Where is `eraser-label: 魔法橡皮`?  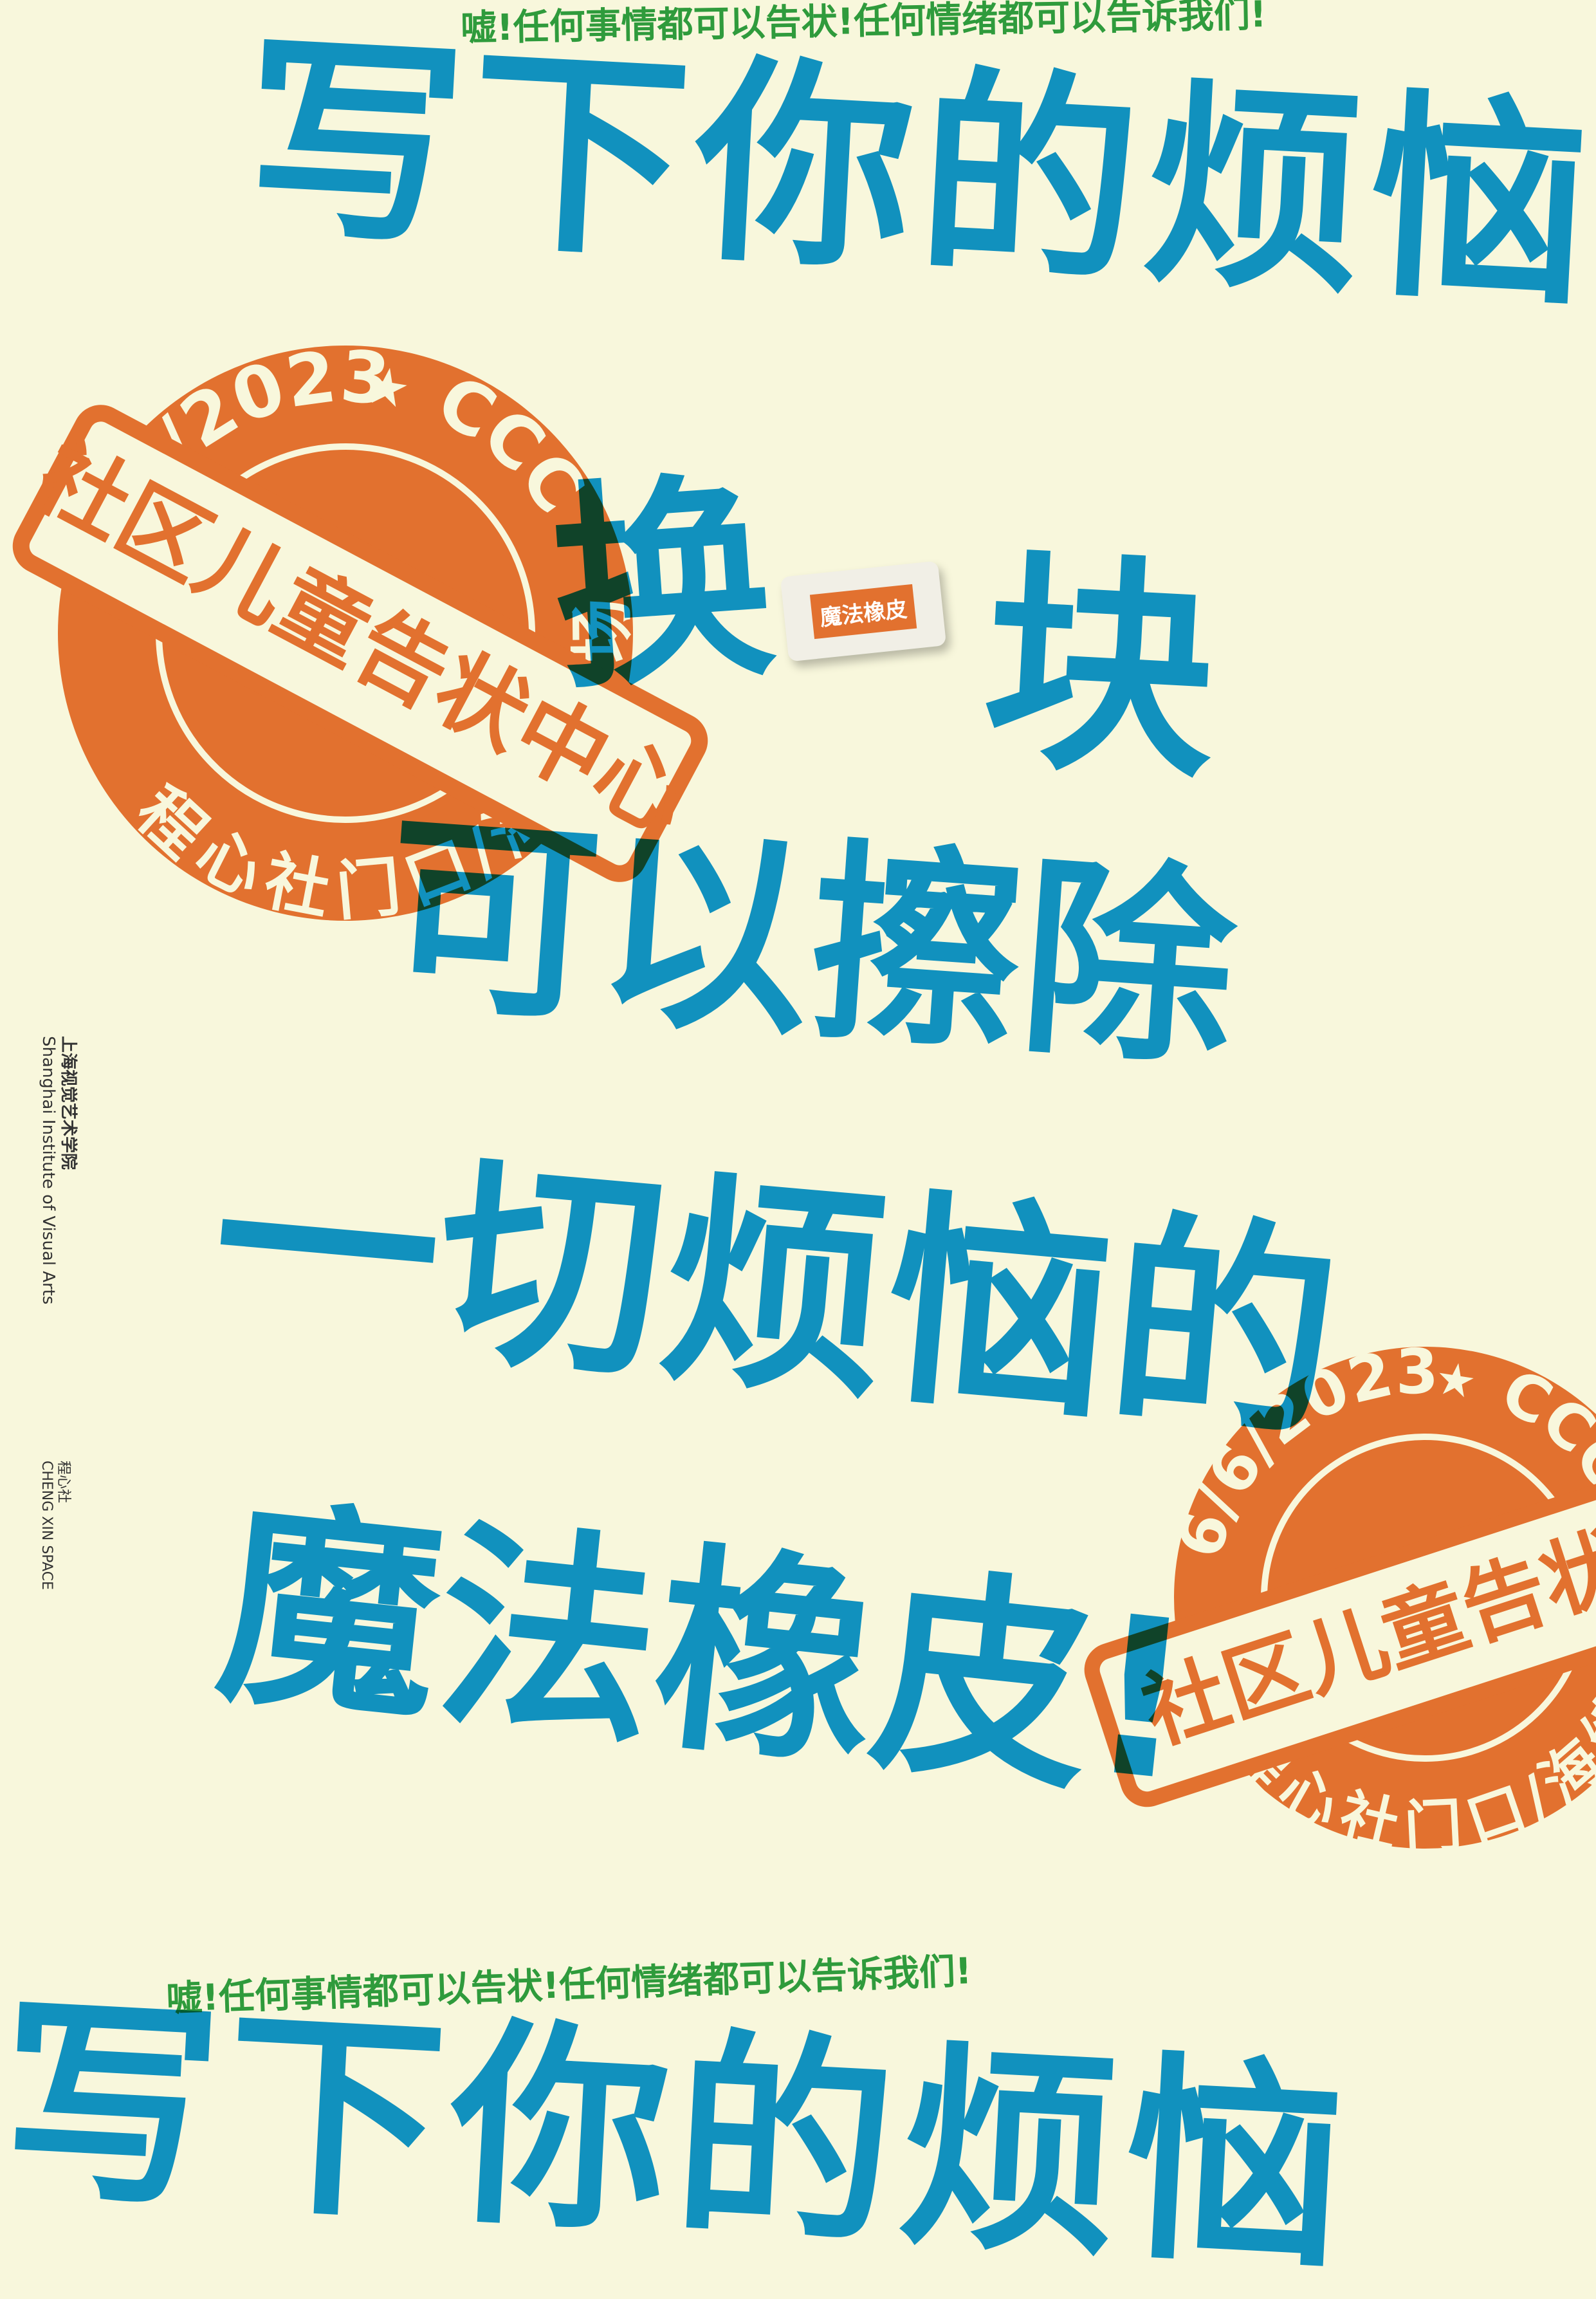
eraser-label: 魔法橡皮 is located at coordinates (863, 611).